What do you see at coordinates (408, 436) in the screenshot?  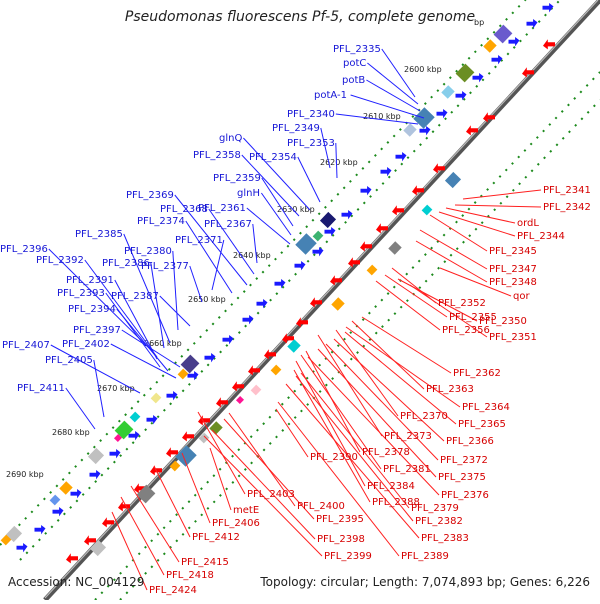 I see `reverse-gene-label: PFL_2373` at bounding box center [408, 436].